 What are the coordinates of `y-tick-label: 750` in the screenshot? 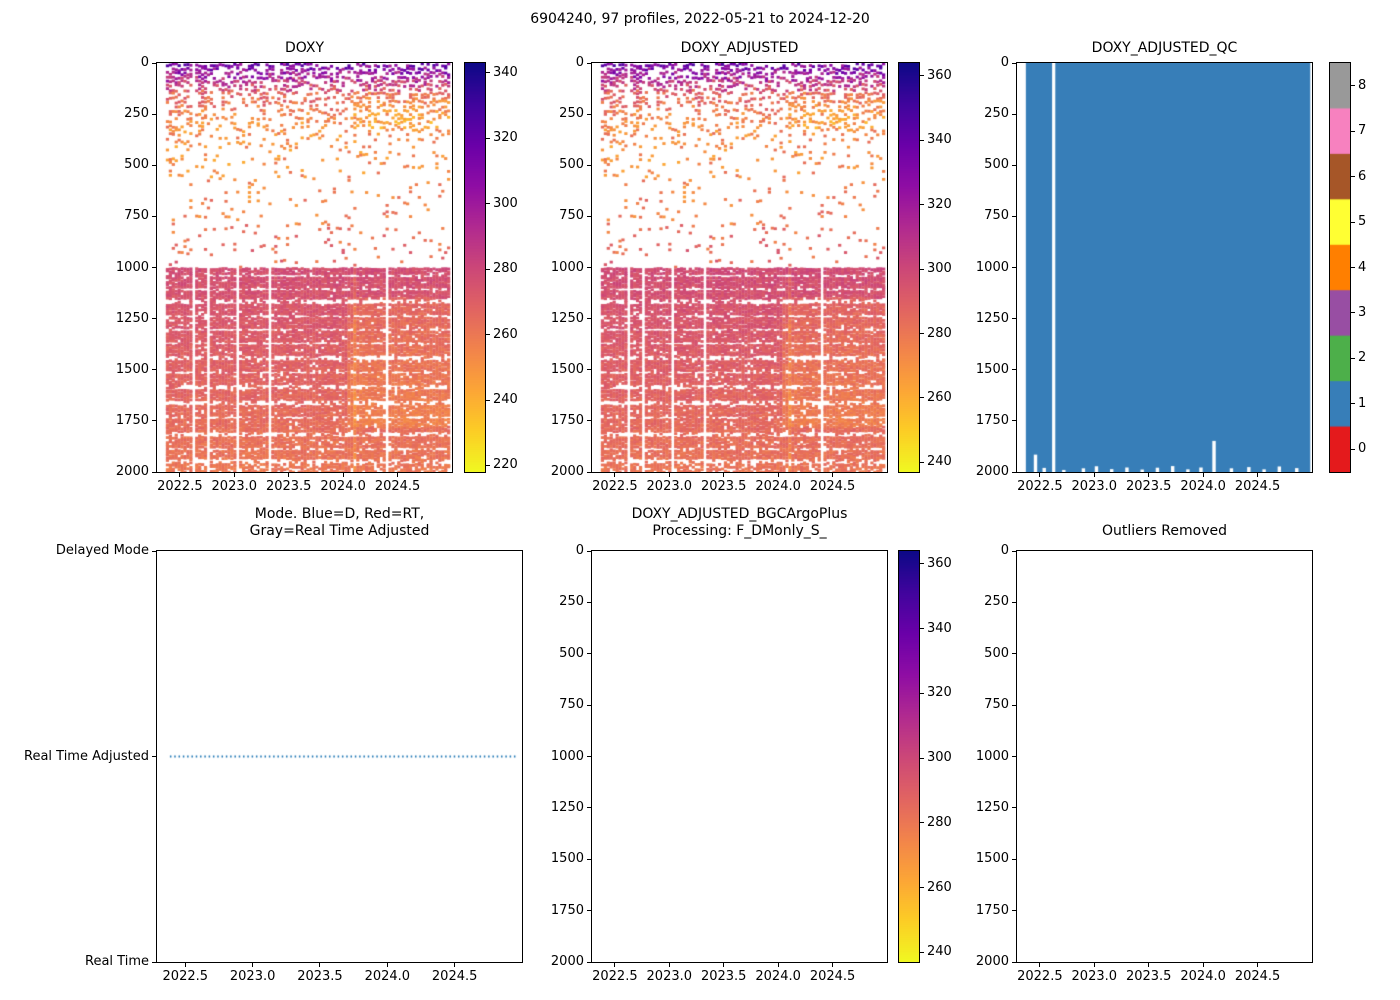 It's located at (571, 216).